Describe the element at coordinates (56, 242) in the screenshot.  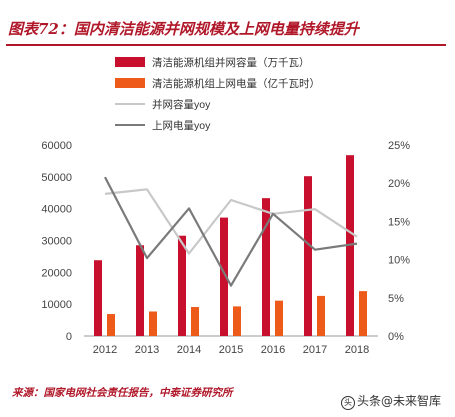
I see `y-tick-label-4: 30000` at that location.